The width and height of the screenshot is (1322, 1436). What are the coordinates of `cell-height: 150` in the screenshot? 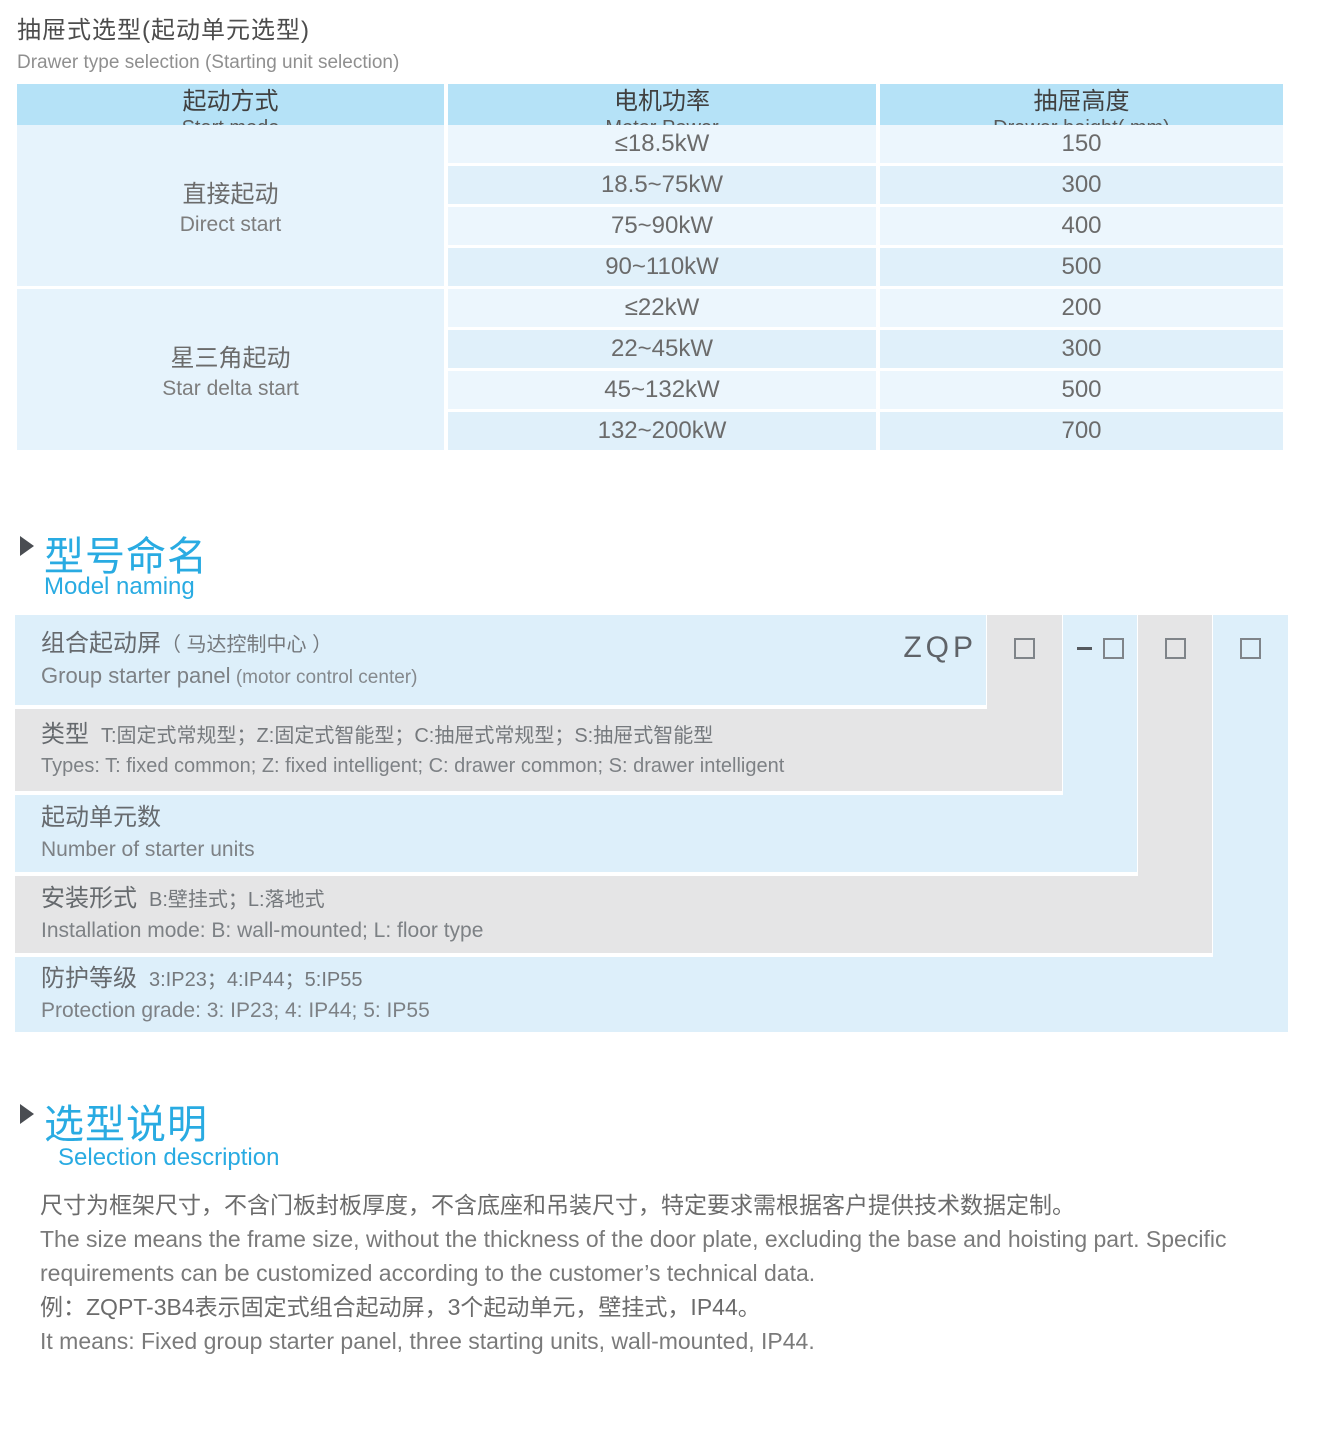 It's located at (1081, 144).